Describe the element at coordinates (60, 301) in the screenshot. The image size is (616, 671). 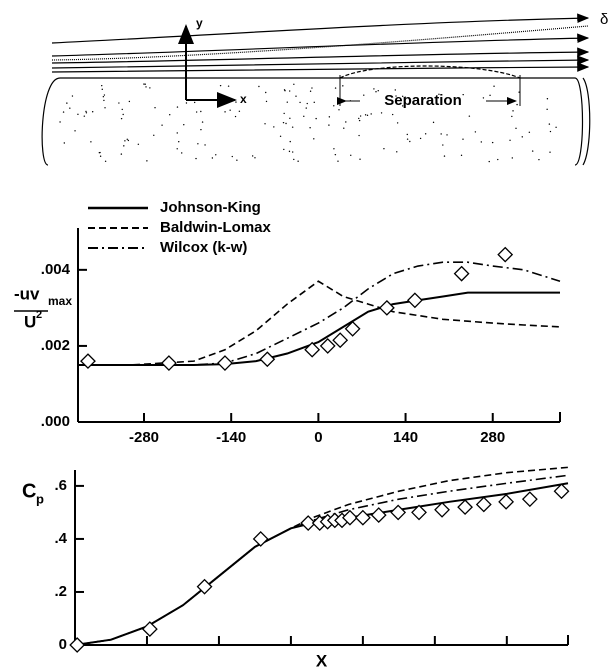
I see `y-axis-label-subscript: max` at that location.